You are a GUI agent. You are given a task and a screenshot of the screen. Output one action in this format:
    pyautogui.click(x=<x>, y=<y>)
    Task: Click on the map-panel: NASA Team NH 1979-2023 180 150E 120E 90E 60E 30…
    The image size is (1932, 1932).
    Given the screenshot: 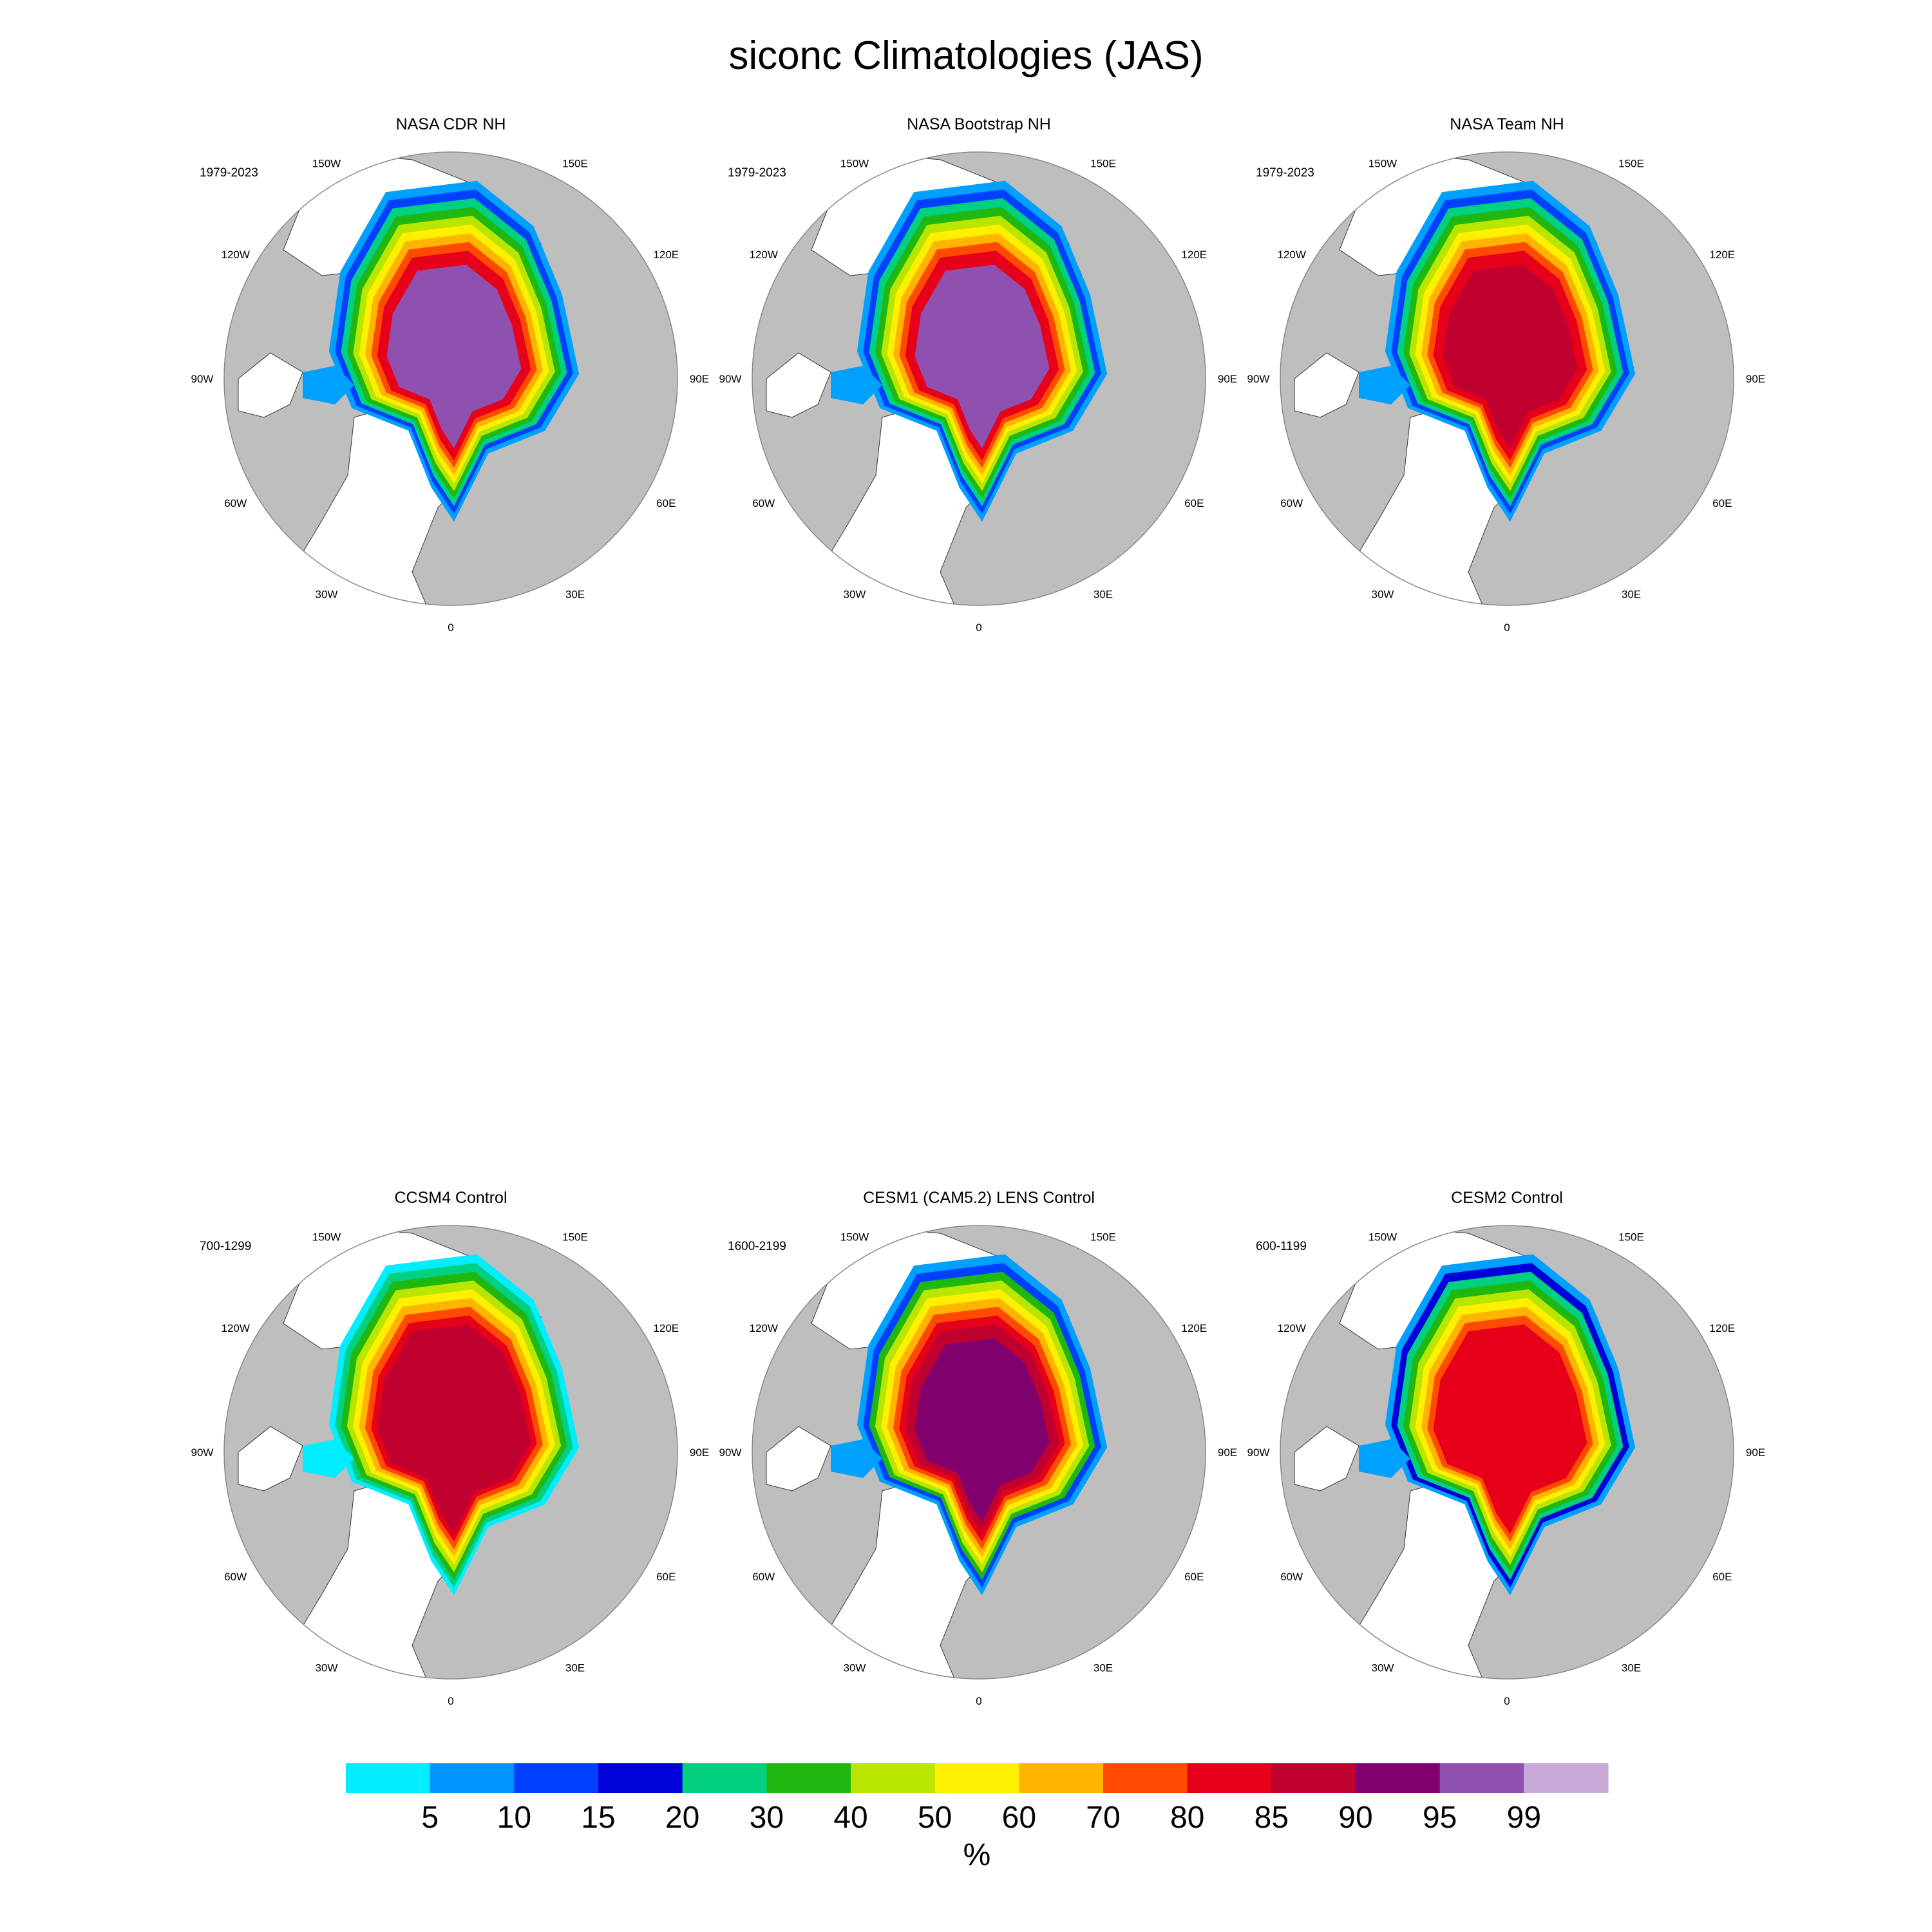 What is the action you would take?
    pyautogui.click(x=1507, y=379)
    